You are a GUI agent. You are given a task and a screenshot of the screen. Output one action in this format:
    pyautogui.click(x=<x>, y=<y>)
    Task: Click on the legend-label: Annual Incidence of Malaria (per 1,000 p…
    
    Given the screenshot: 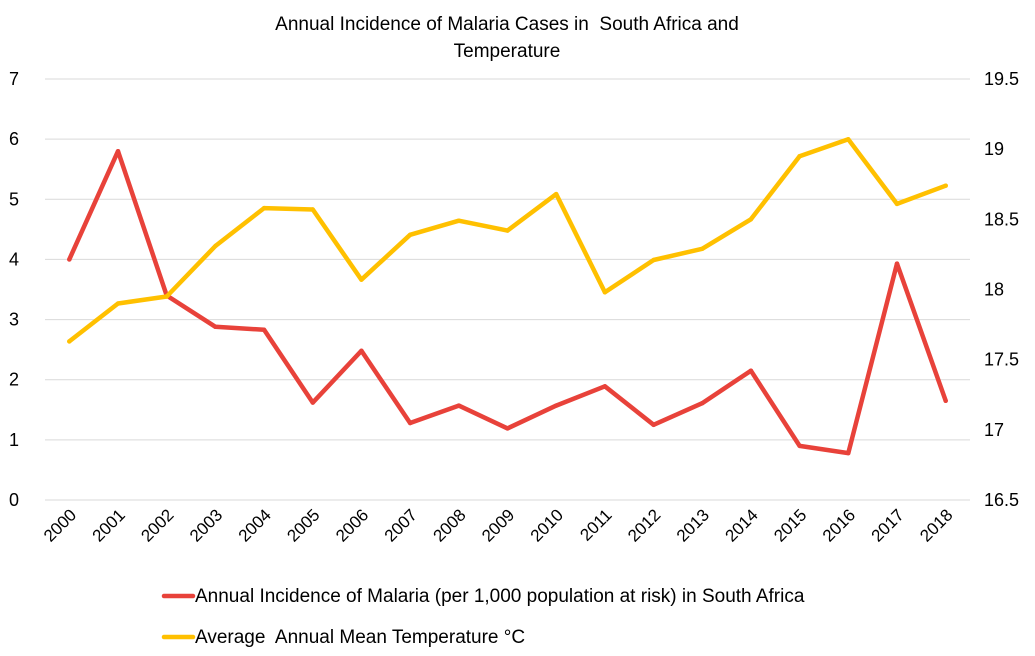 What is the action you would take?
    pyautogui.click(x=500, y=596)
    